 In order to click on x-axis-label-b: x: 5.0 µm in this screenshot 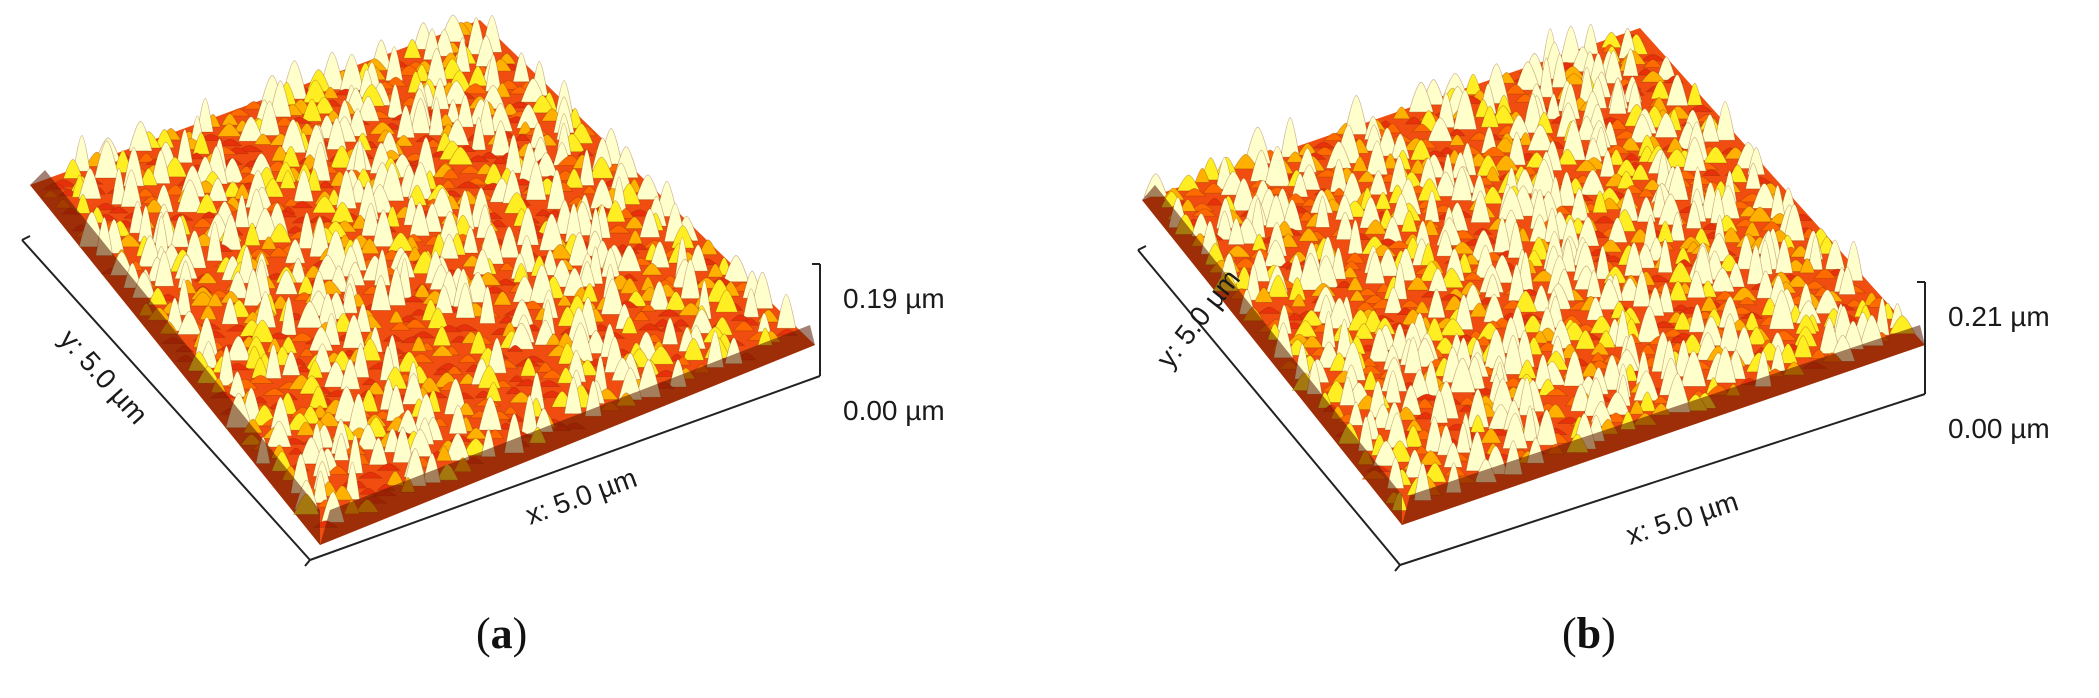, I will do `click(1682, 517)`.